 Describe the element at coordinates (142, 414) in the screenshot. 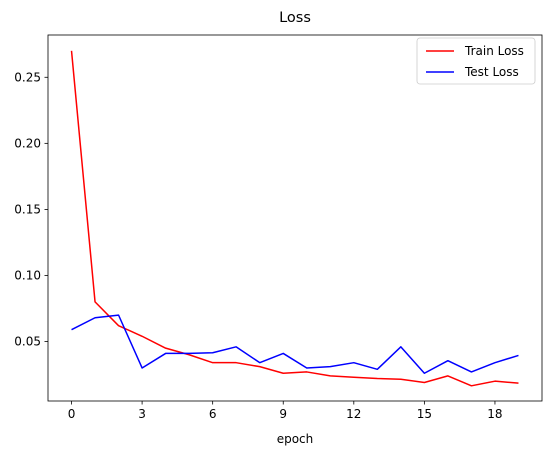

I see `x-tick-label: 3` at that location.